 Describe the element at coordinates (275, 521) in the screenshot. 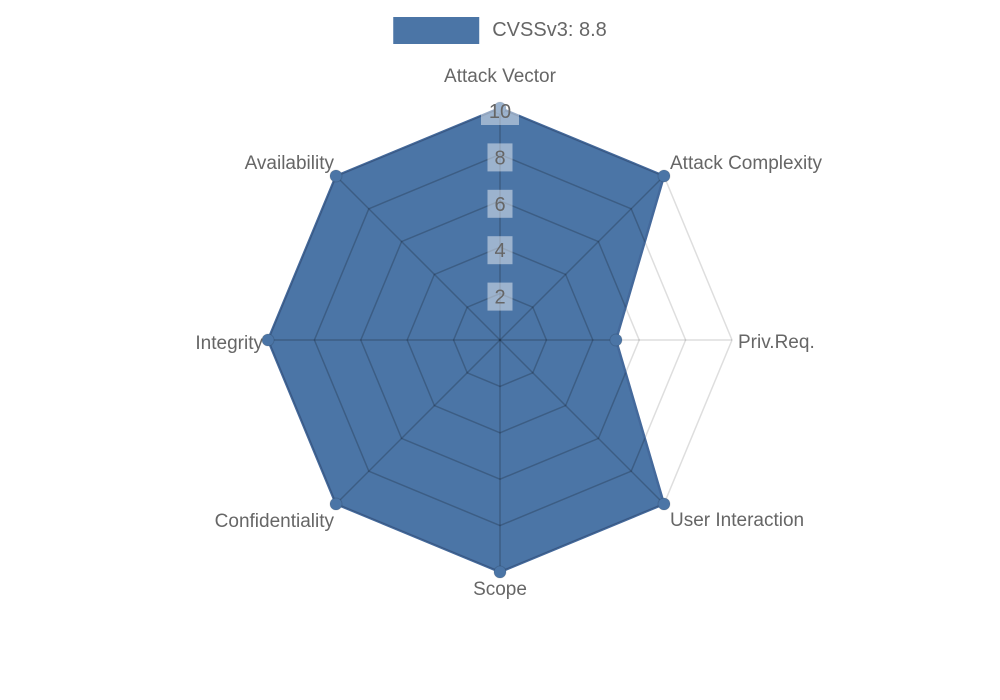

I see `axis-label-confidentiality: Confidentiality` at that location.